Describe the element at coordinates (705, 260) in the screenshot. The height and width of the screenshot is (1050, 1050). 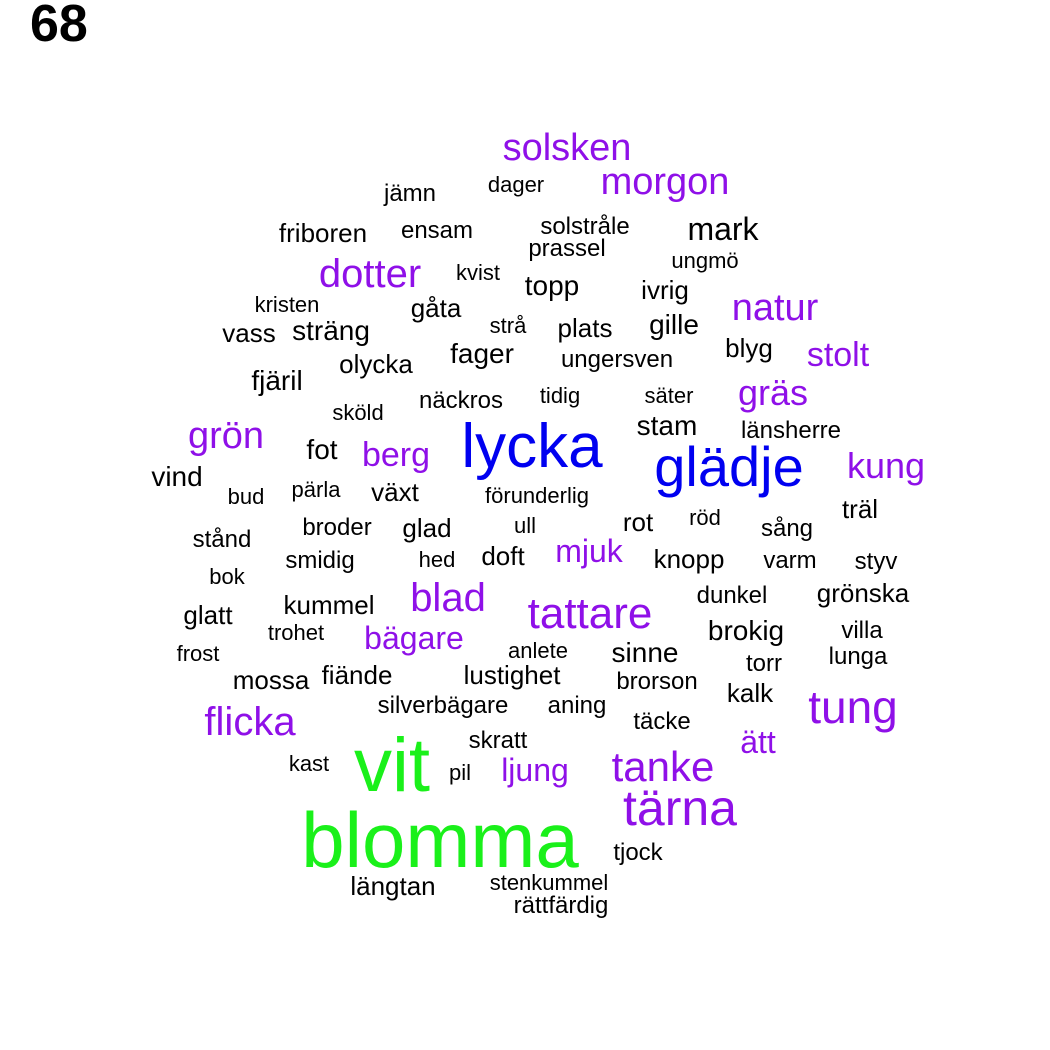
I see `word-ungmo: ungmö` at that location.